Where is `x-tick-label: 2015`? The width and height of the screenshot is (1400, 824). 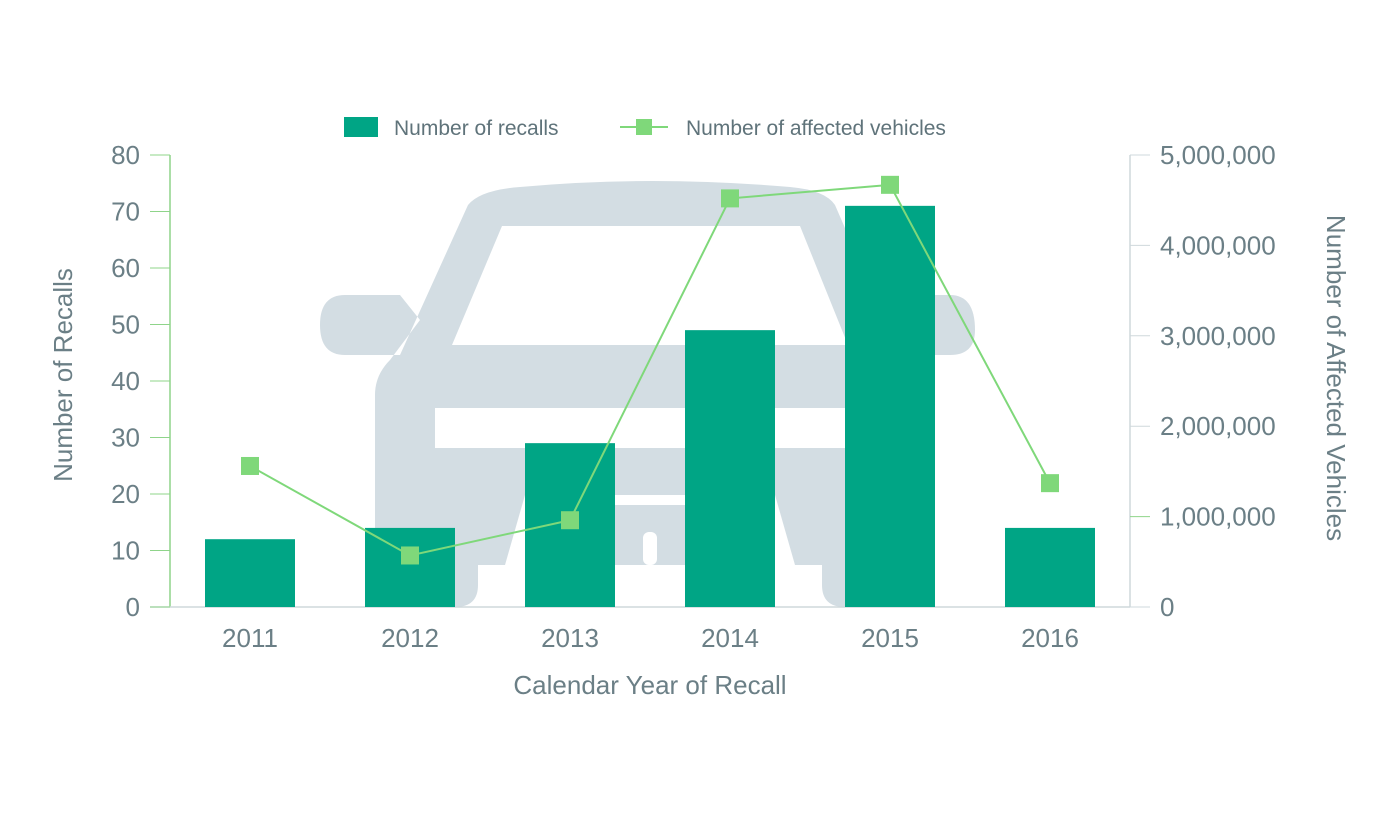
x-tick-label: 2015 is located at coordinates (890, 638).